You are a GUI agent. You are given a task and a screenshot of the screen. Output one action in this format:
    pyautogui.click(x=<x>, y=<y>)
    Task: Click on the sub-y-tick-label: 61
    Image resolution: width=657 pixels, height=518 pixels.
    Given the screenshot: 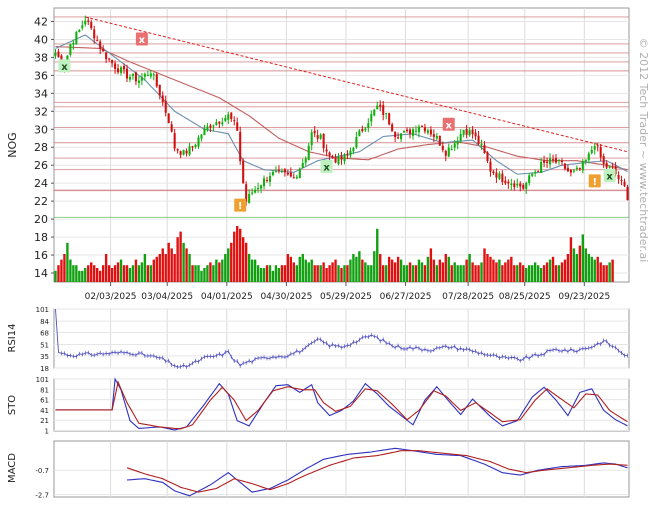 What is the action you would take?
    pyautogui.click(x=44, y=401)
    